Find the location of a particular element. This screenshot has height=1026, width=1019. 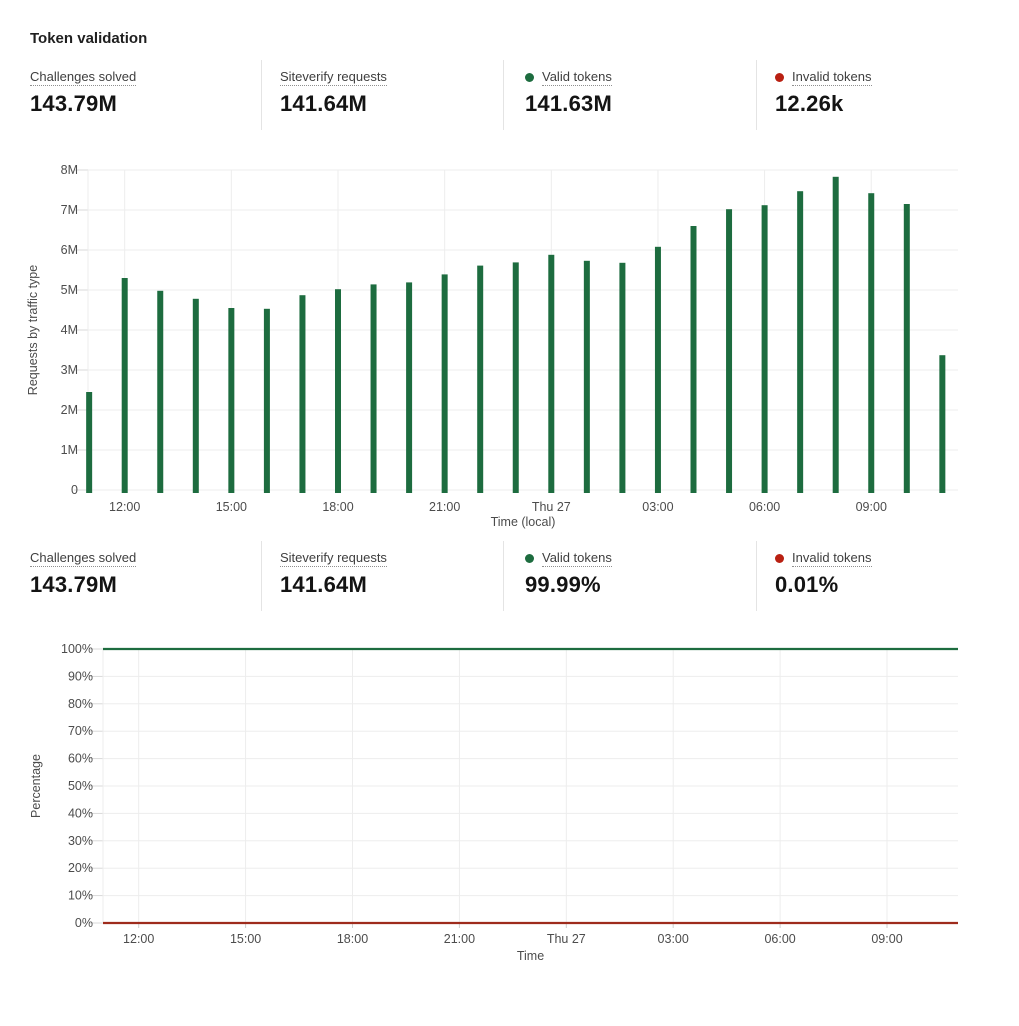

y-tick-label: 2M is located at coordinates (69, 410).